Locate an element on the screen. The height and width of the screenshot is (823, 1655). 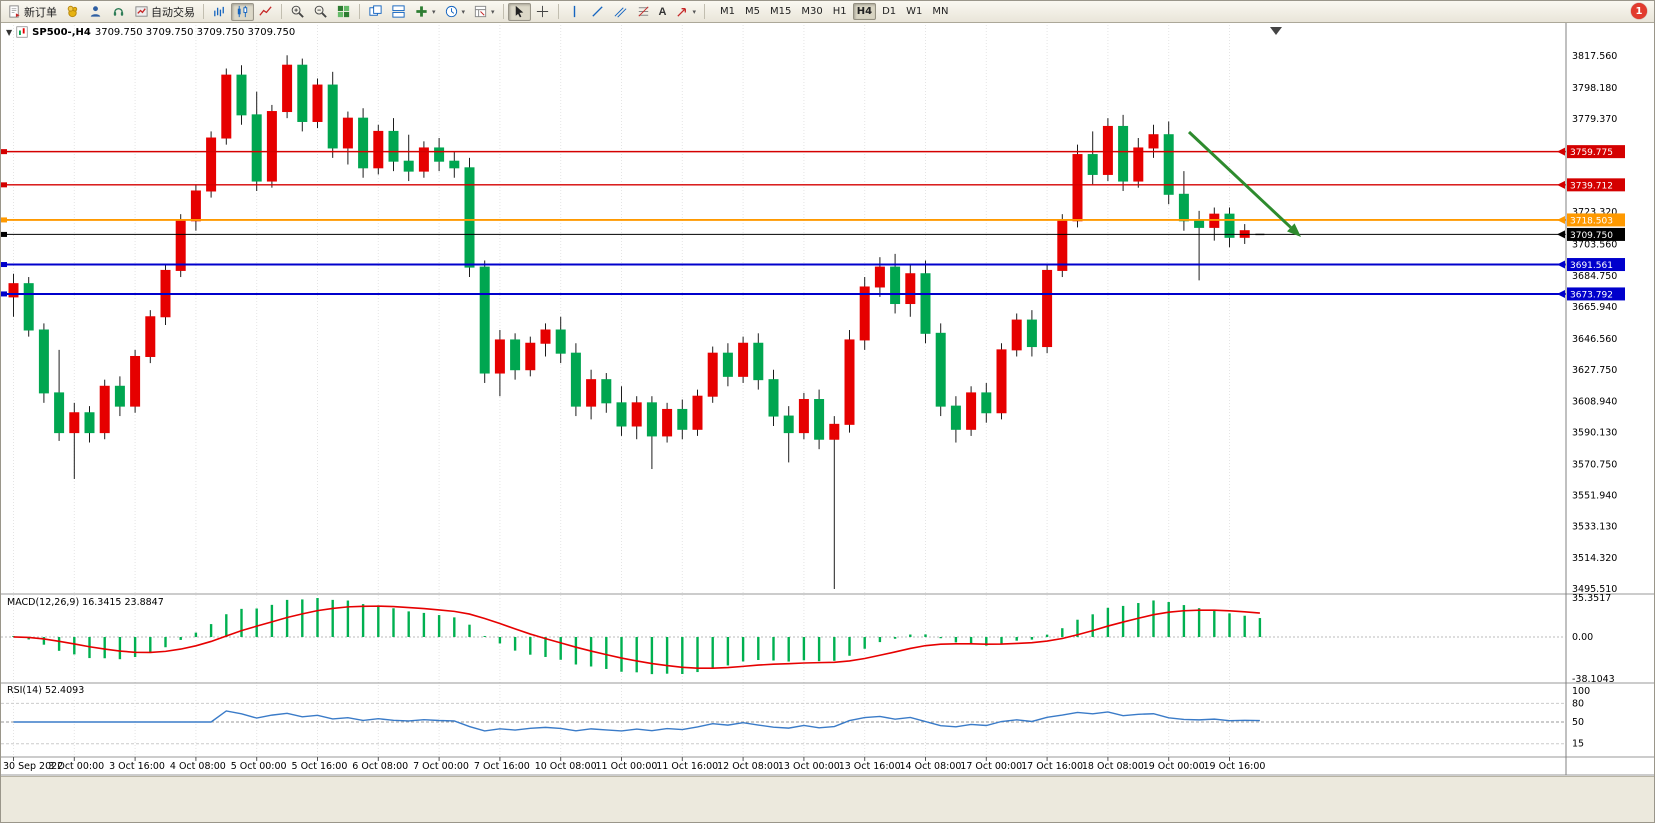
candlestick-chart-icon is located at coordinates (242, 11).